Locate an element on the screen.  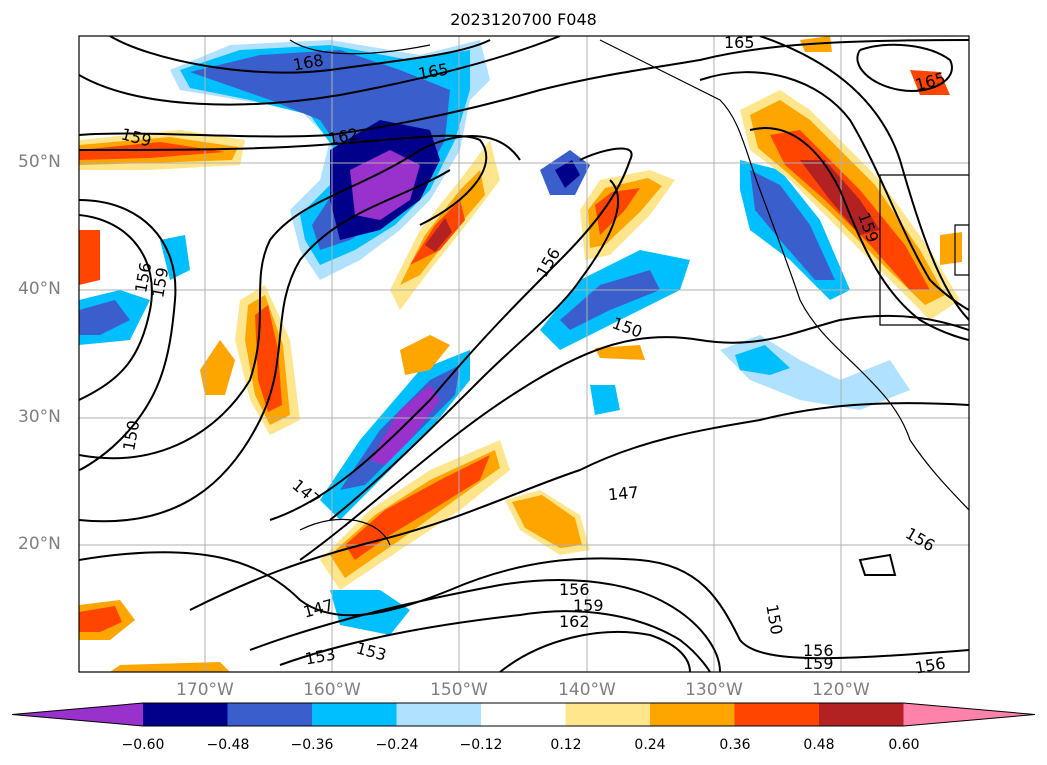
colorbar-tick: 0.36 is located at coordinates (735, 745).